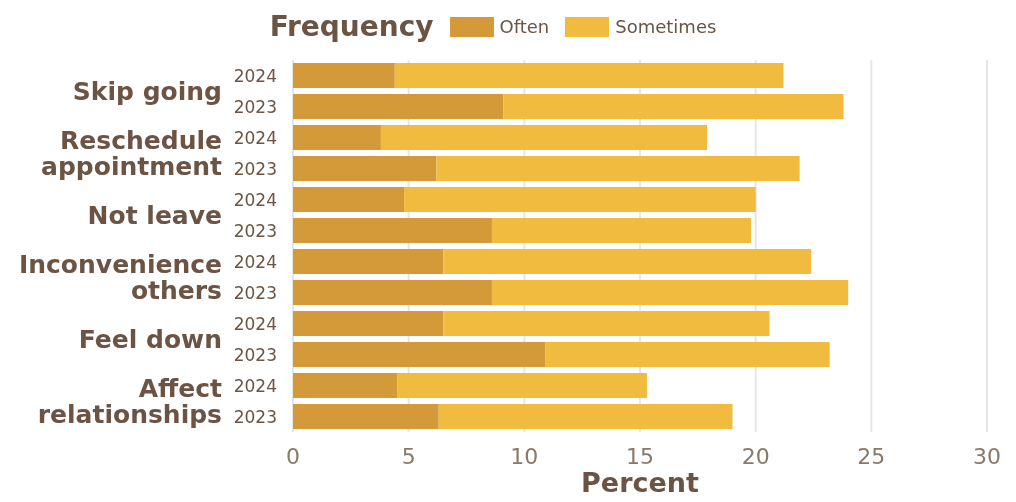  Describe the element at coordinates (293, 456) in the screenshot. I see `x-tick-label: 0` at that location.